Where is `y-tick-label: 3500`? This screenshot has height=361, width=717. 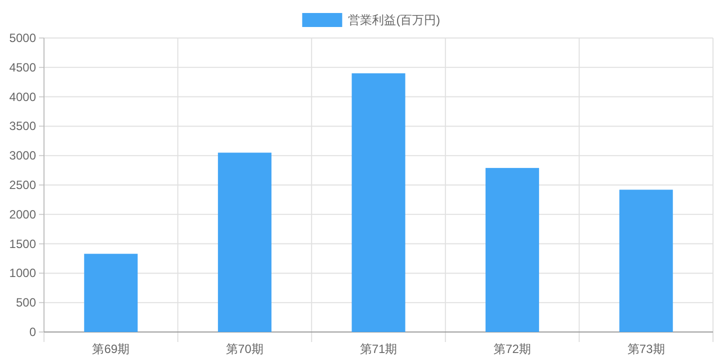 y-tick-label: 3500 is located at coordinates (22, 126).